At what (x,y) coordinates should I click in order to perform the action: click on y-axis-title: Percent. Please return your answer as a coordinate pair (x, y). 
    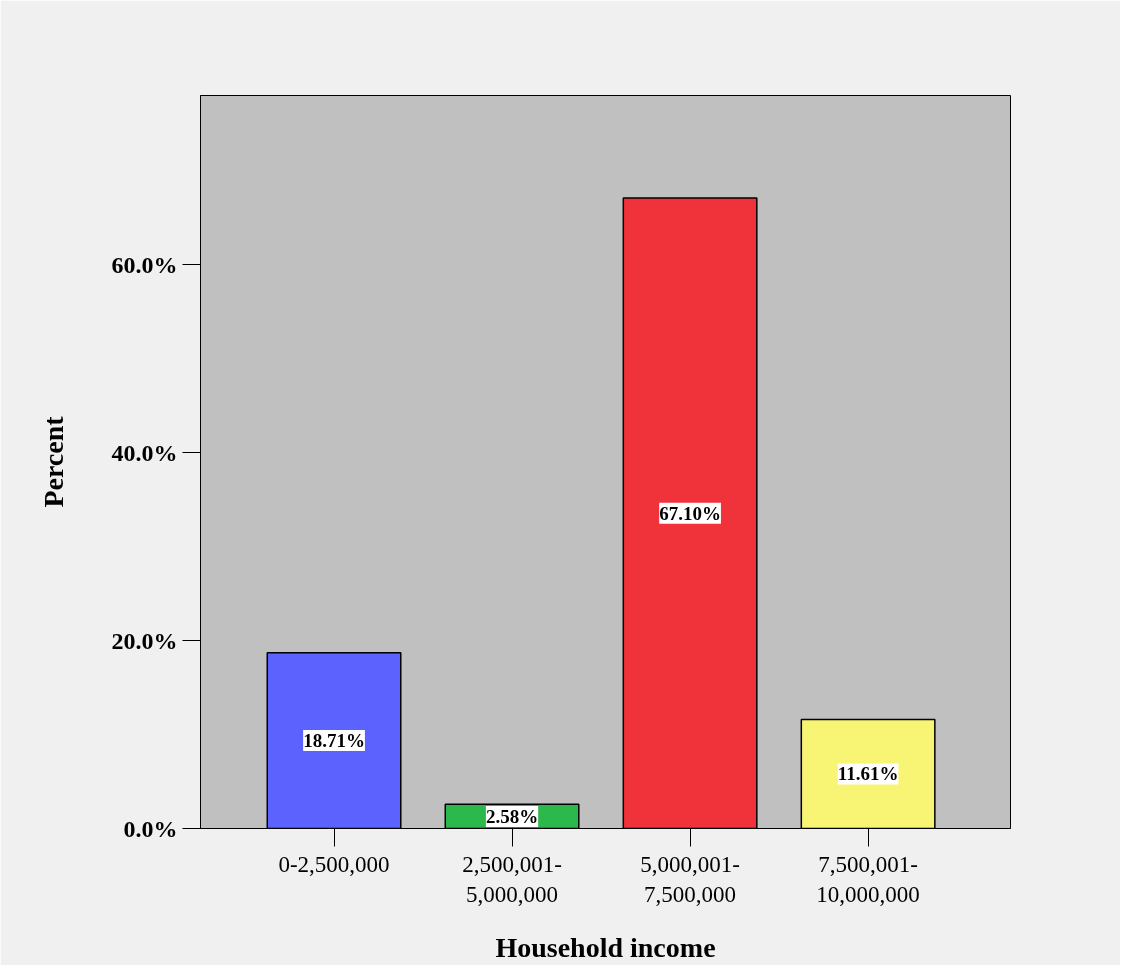
    Looking at the image, I should click on (53, 461).